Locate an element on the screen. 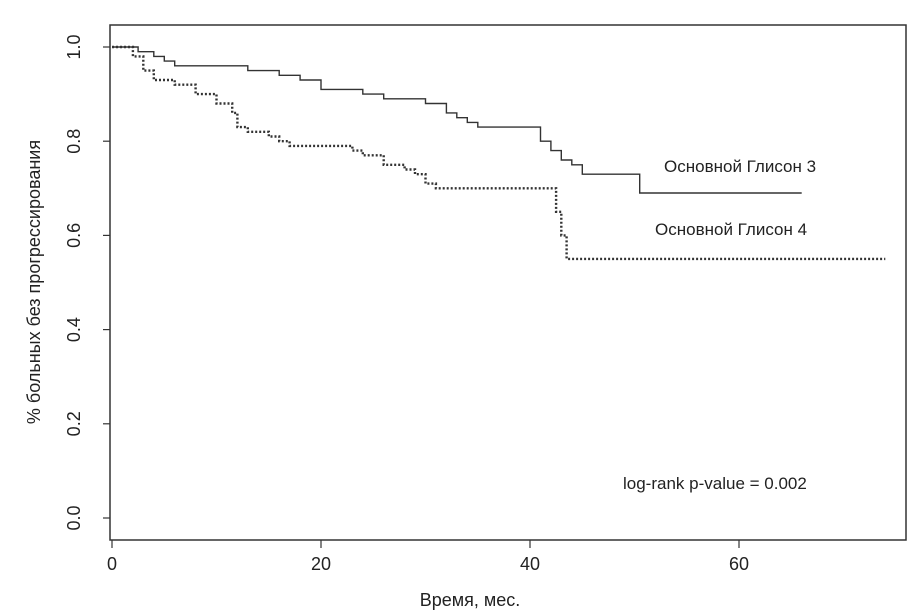  legend-label-gleason-3: Основной Глисон 3 is located at coordinates (740, 166).